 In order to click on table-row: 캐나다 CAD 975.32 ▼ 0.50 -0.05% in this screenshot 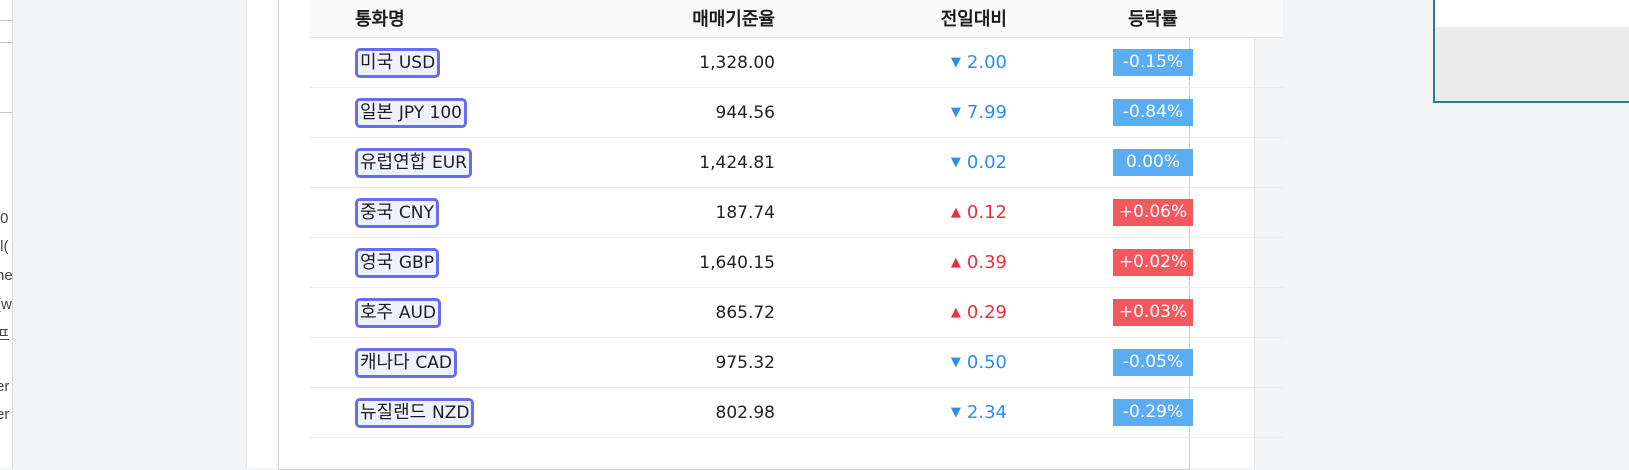, I will do `click(796, 362)`.